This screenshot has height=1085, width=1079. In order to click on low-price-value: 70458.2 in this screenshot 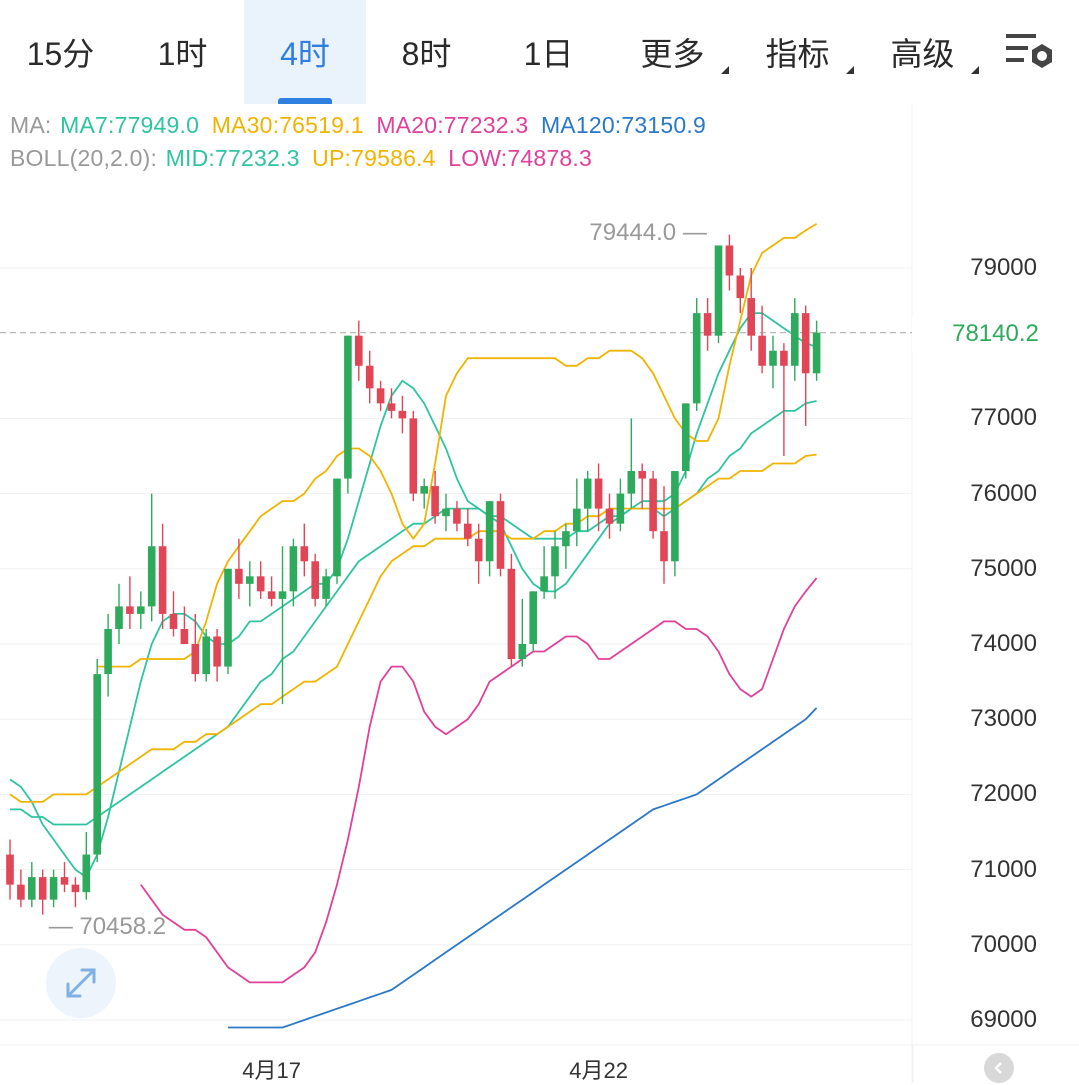, I will do `click(123, 926)`.